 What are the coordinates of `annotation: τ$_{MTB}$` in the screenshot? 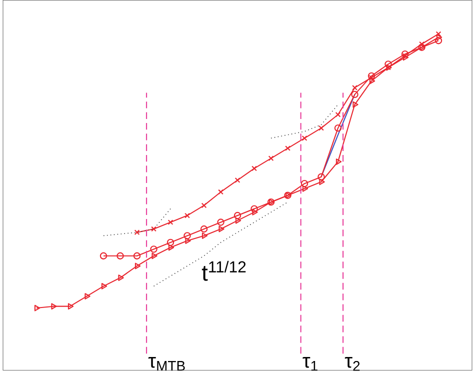 It's located at (166, 363).